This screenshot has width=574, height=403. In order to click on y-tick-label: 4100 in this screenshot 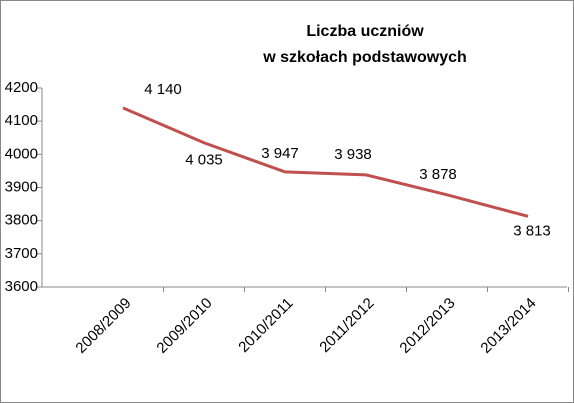, I will do `click(21, 120)`.